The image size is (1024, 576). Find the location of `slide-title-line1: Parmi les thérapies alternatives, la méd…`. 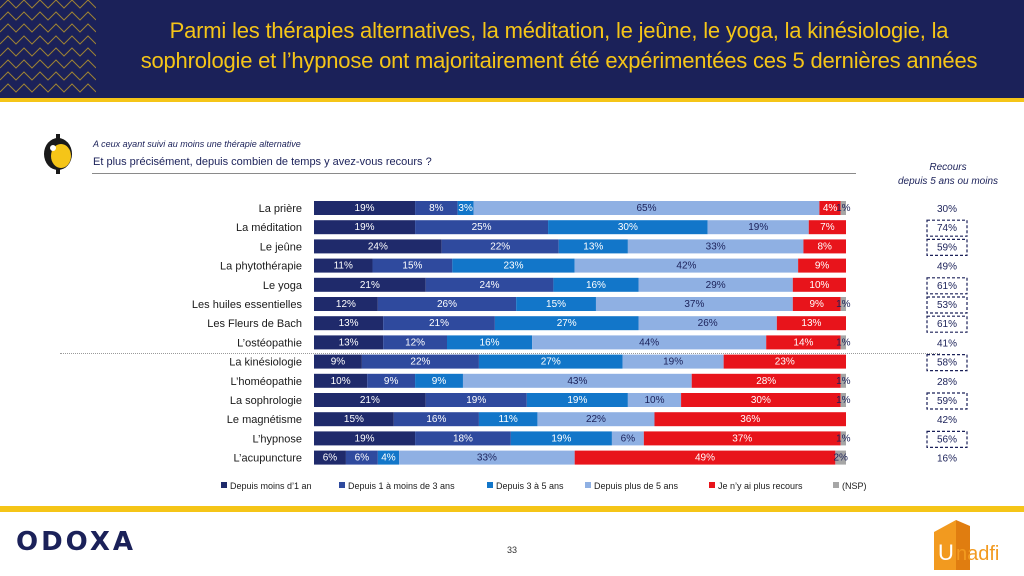

slide-title-line1: Parmi les thérapies alternatives, la méd… is located at coordinates (559, 30).